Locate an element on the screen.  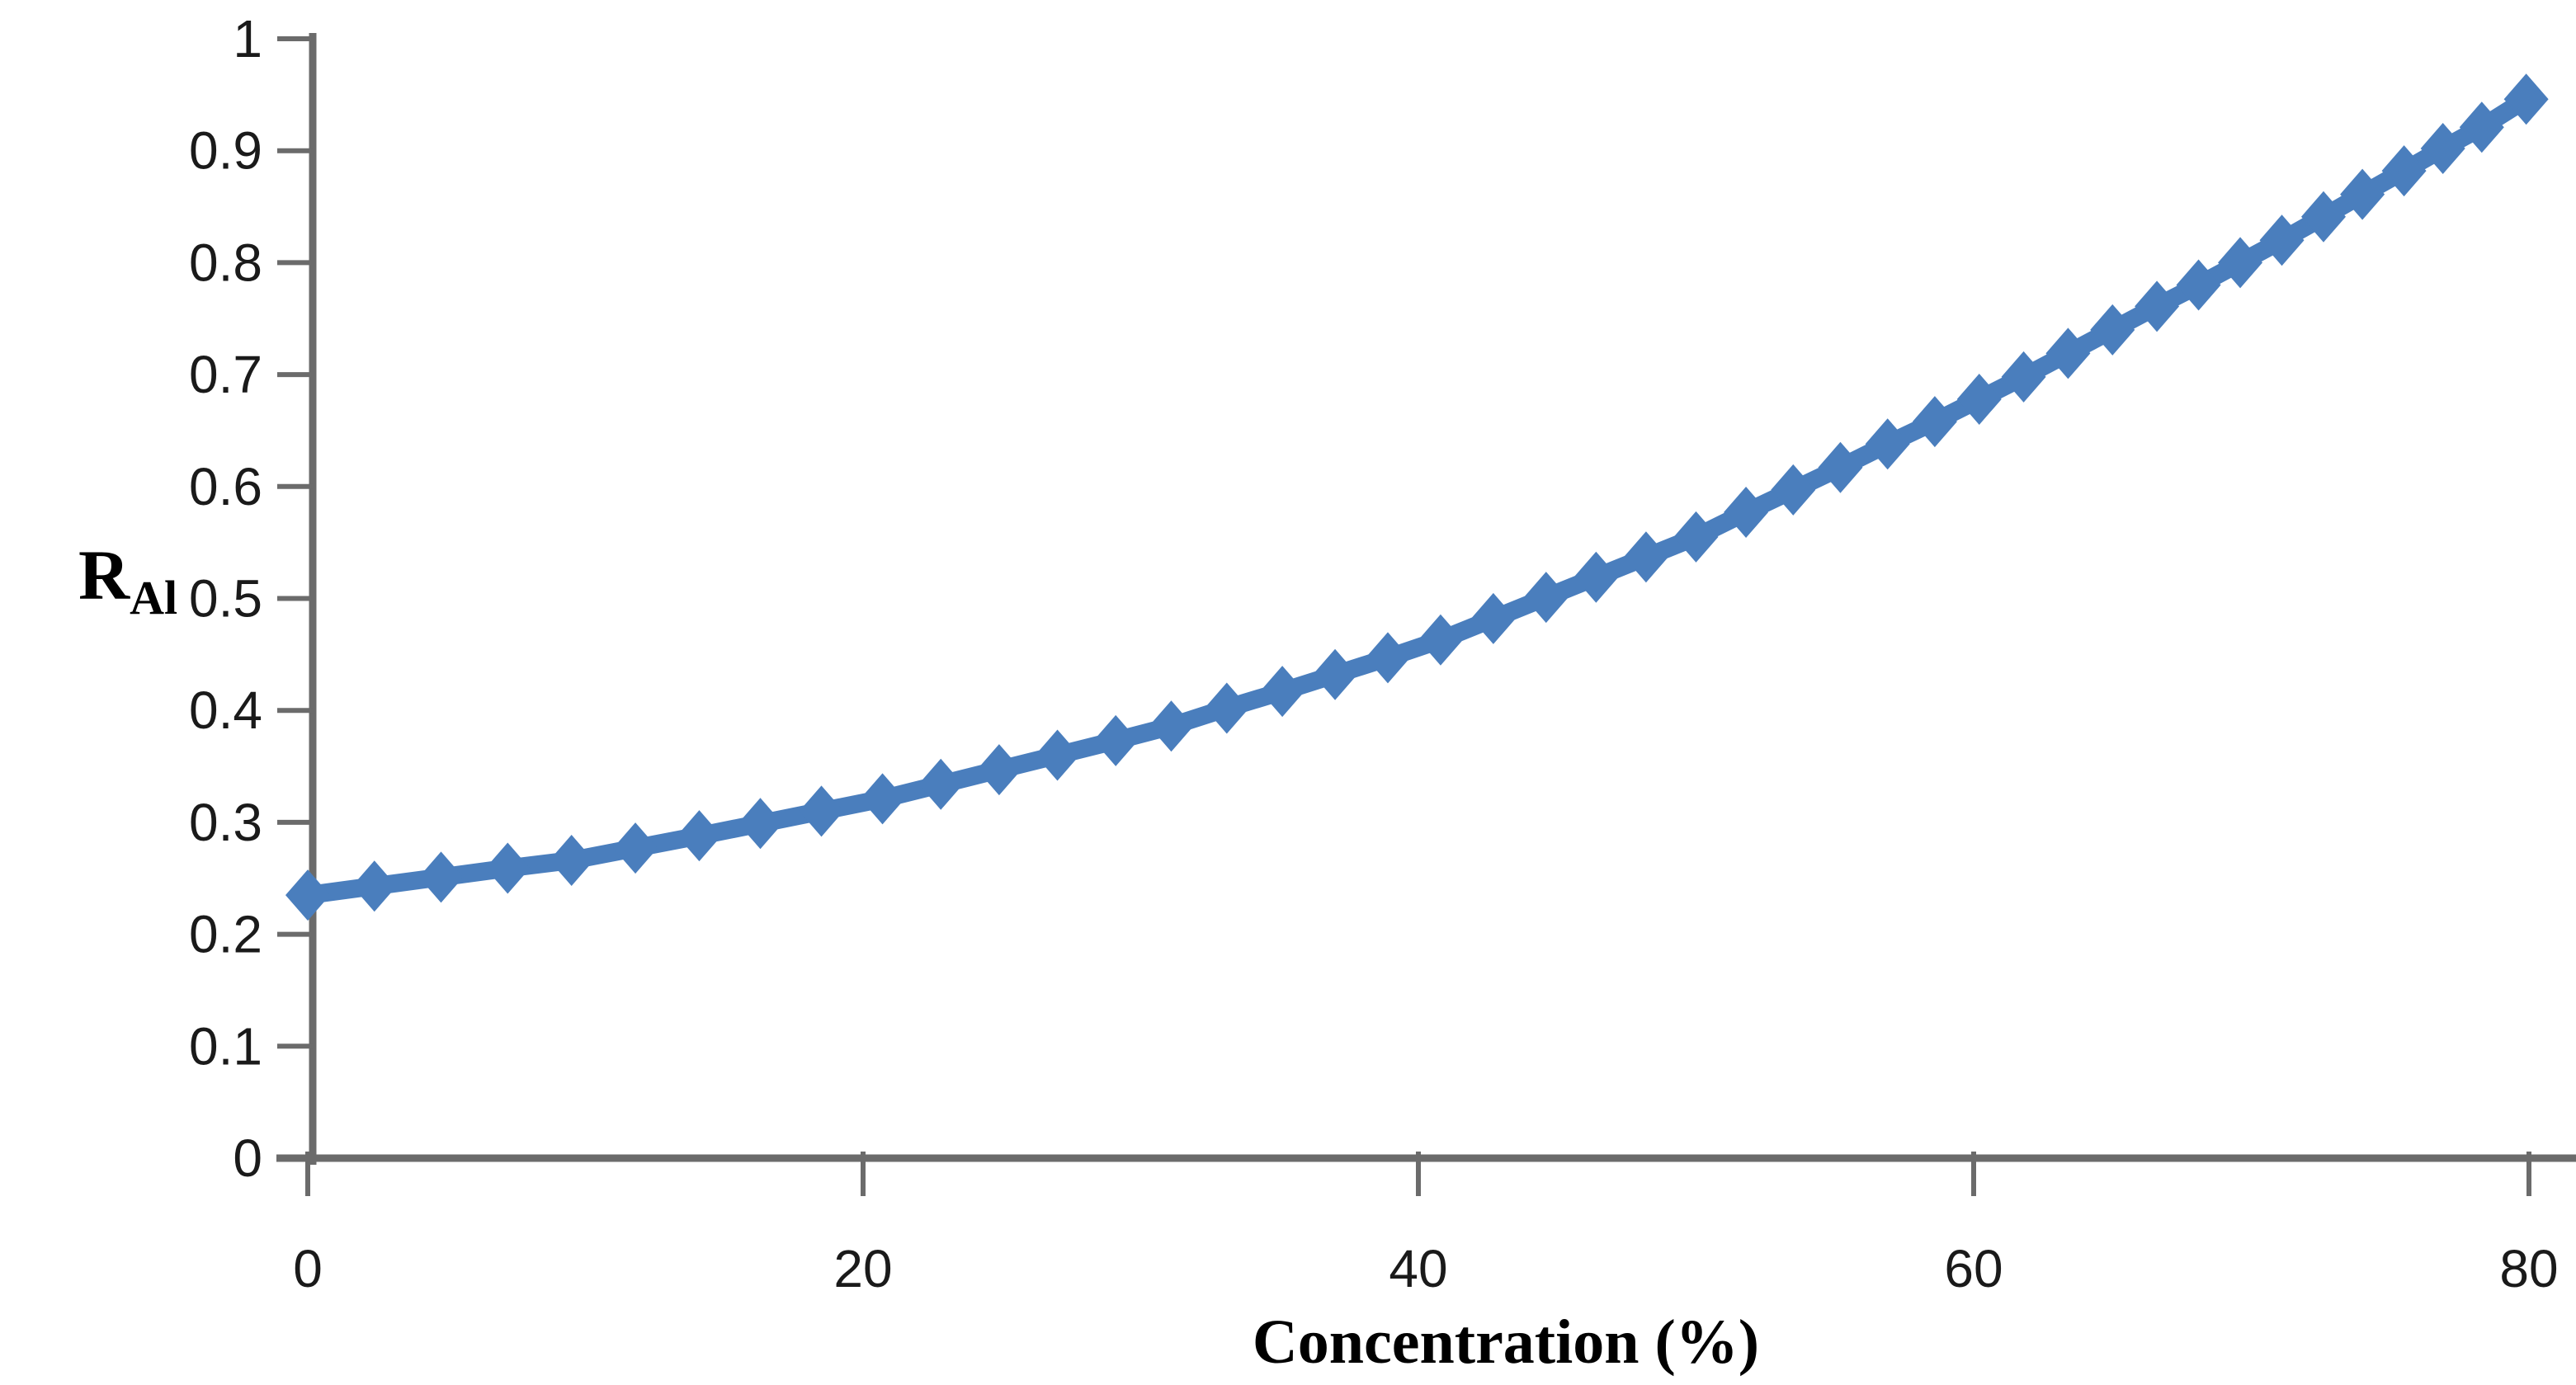
y-tick-label: 0.4 is located at coordinates (225, 710).